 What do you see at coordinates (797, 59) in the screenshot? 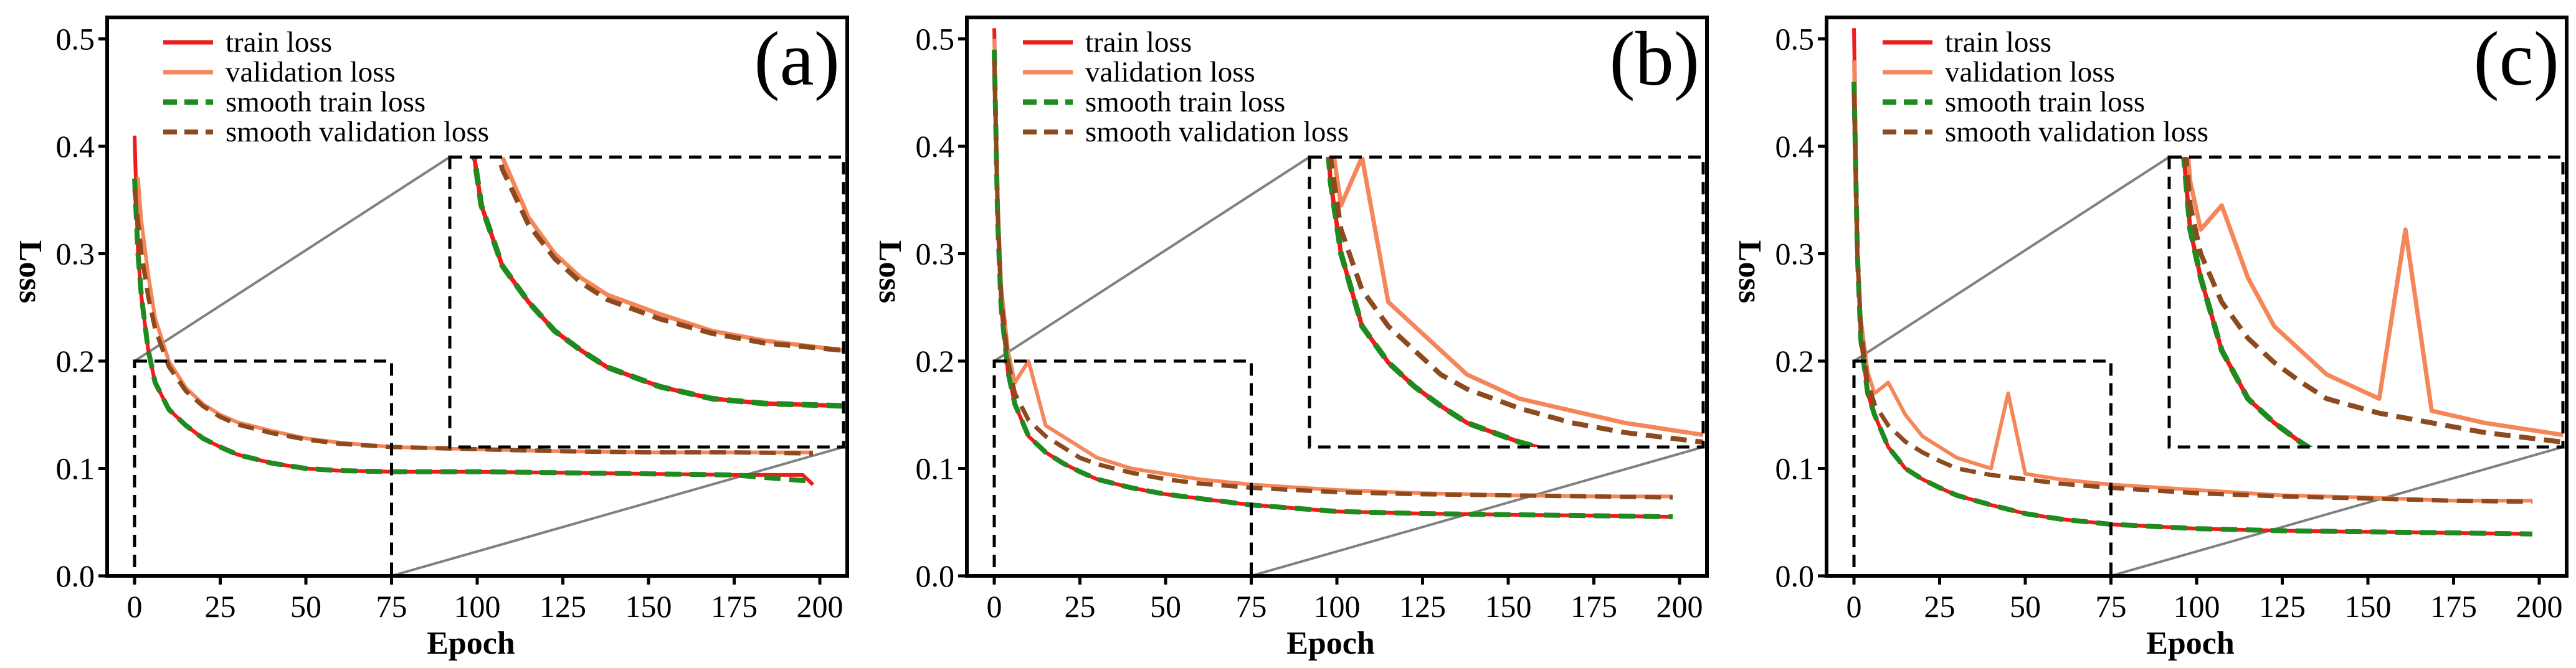
I see `panel-letter: (a)` at bounding box center [797, 59].